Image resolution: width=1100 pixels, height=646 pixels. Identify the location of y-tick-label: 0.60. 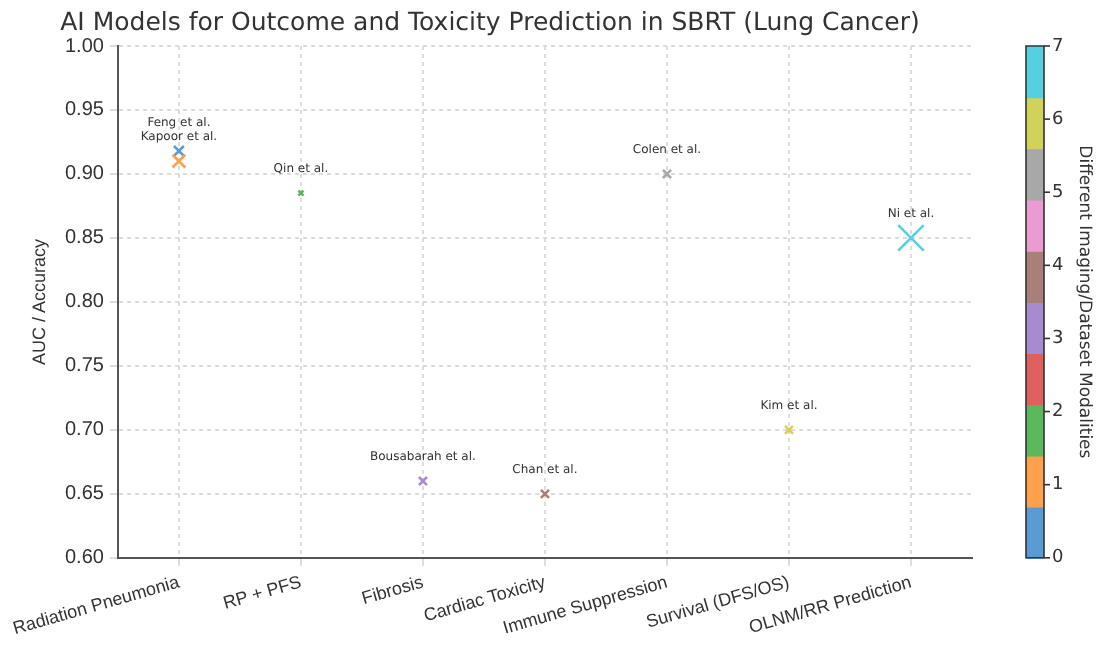
(84, 558).